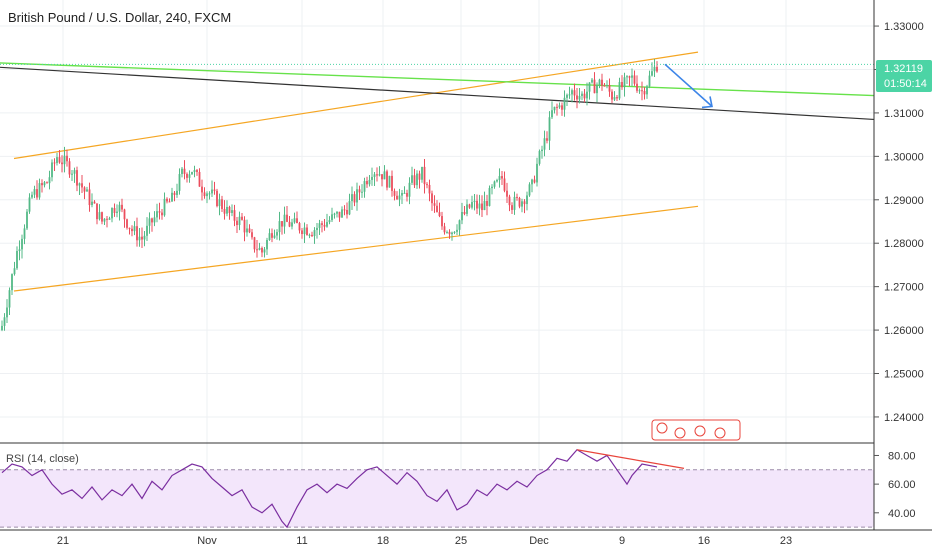 The height and width of the screenshot is (550, 932). I want to click on lower-channel-line, so click(356, 248).